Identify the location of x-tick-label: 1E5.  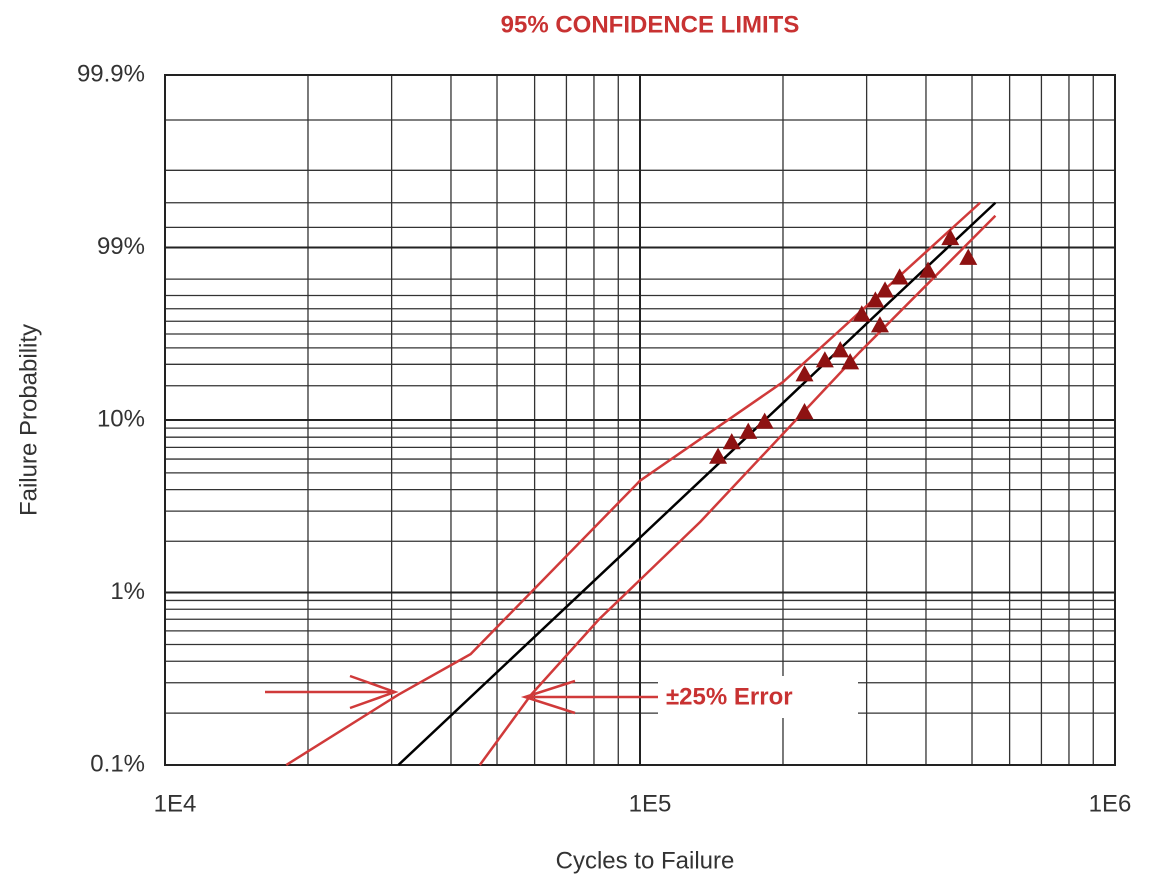
(650, 803).